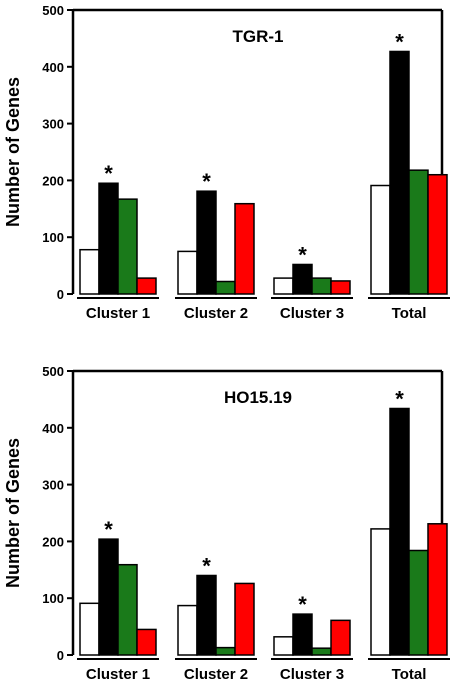 The height and width of the screenshot is (684, 464). Describe the element at coordinates (258, 397) in the screenshot. I see `chart-title: HO15.19` at that location.